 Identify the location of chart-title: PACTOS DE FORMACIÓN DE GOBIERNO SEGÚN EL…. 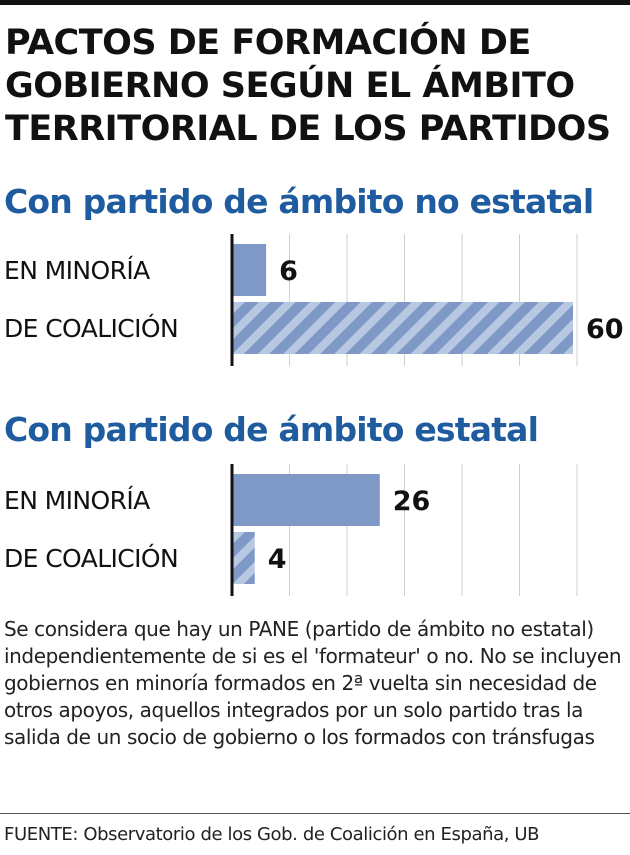
(315, 86).